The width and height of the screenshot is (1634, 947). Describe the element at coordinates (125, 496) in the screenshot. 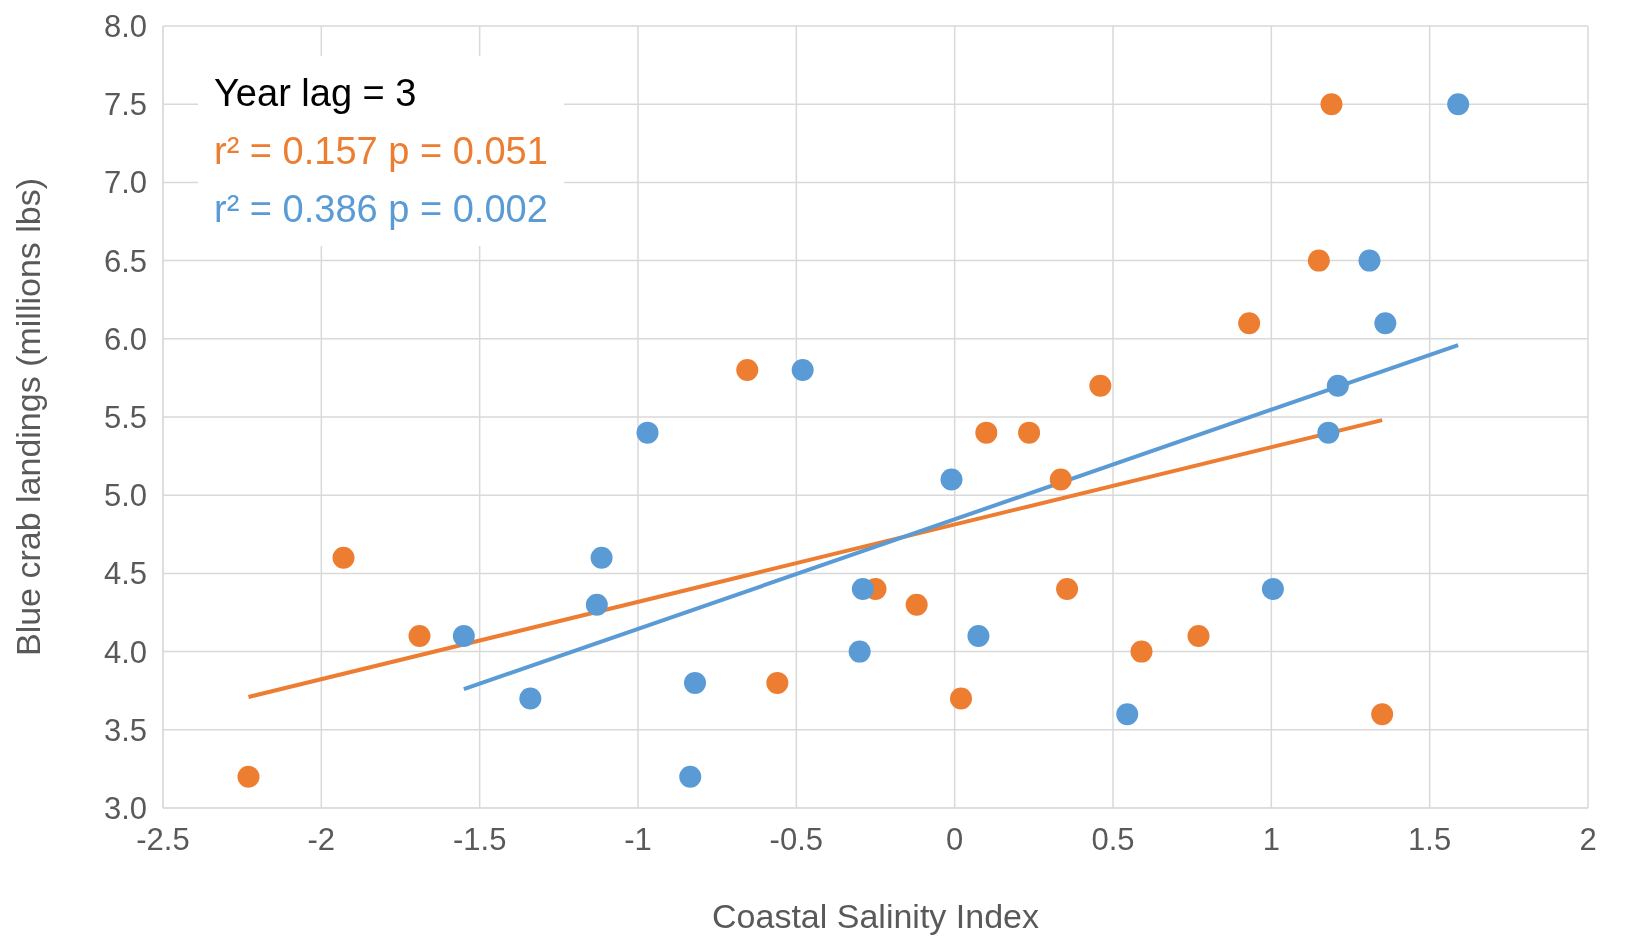

I see `y-tick-label: 5.0` at that location.